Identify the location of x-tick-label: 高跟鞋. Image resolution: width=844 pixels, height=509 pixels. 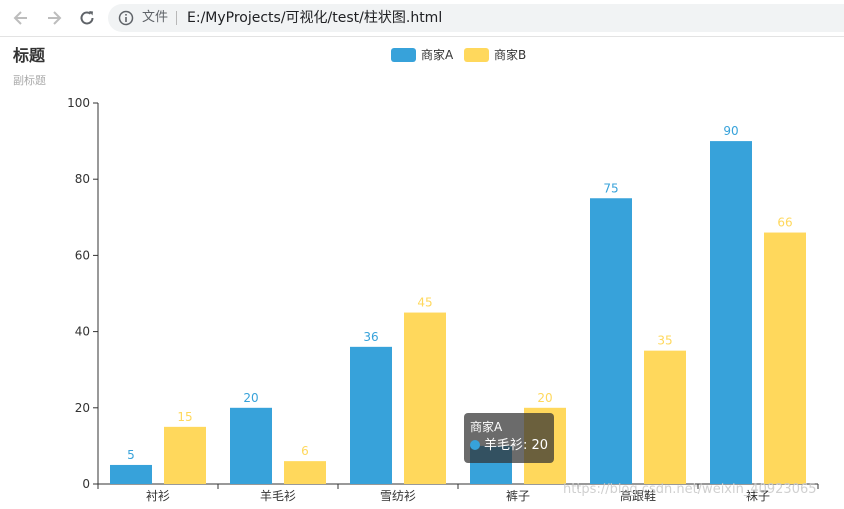
(638, 495).